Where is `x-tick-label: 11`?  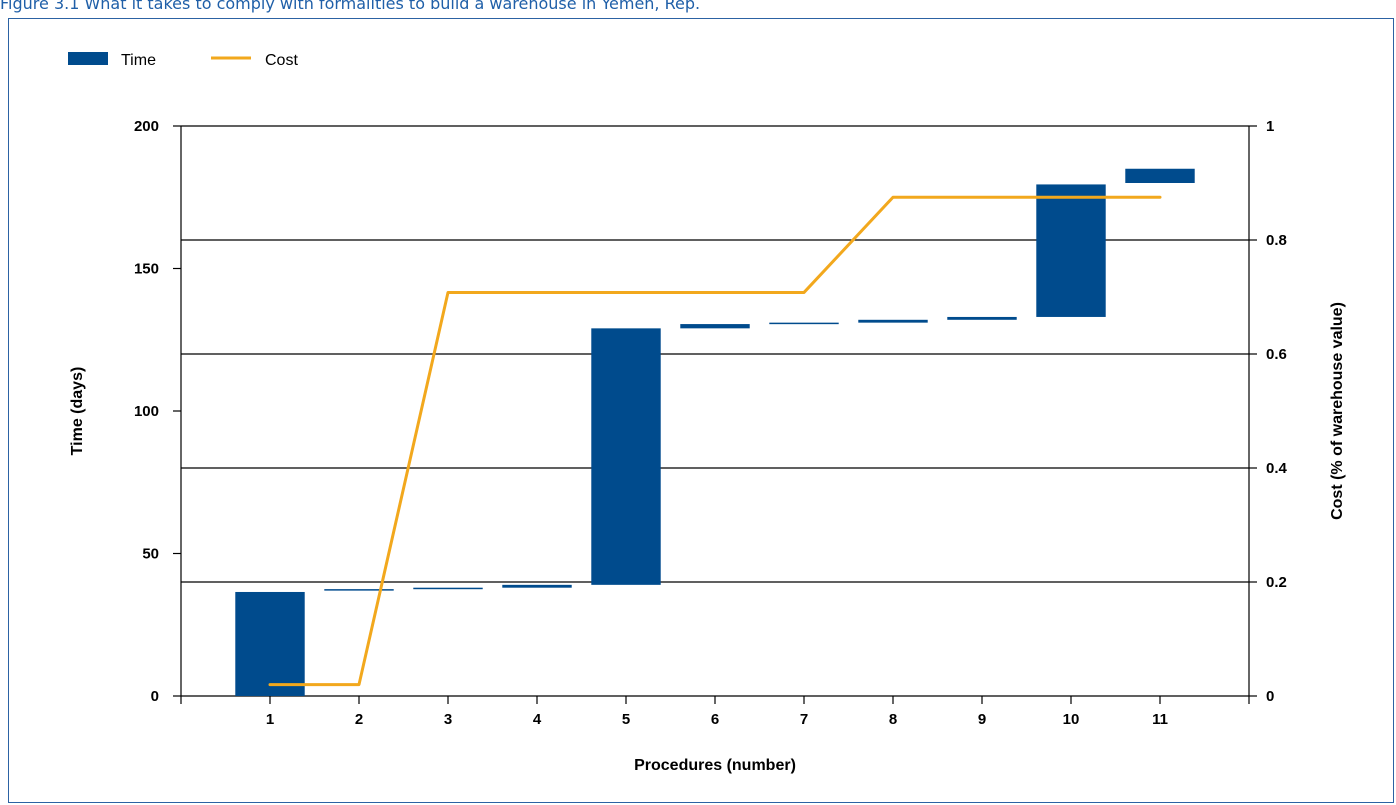
x-tick-label: 11 is located at coordinates (1160, 719).